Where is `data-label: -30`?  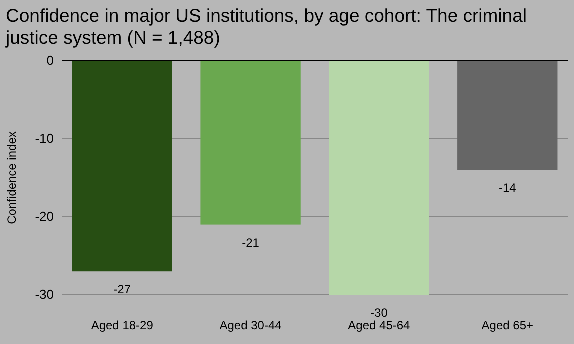
data-label: -30 is located at coordinates (379, 313).